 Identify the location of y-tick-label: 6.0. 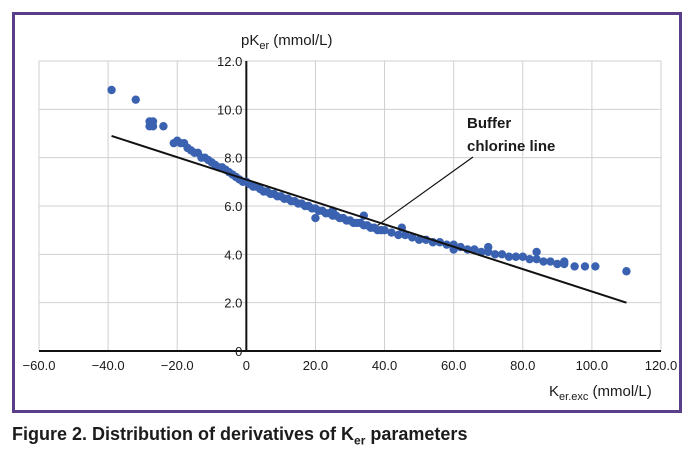
(233, 206).